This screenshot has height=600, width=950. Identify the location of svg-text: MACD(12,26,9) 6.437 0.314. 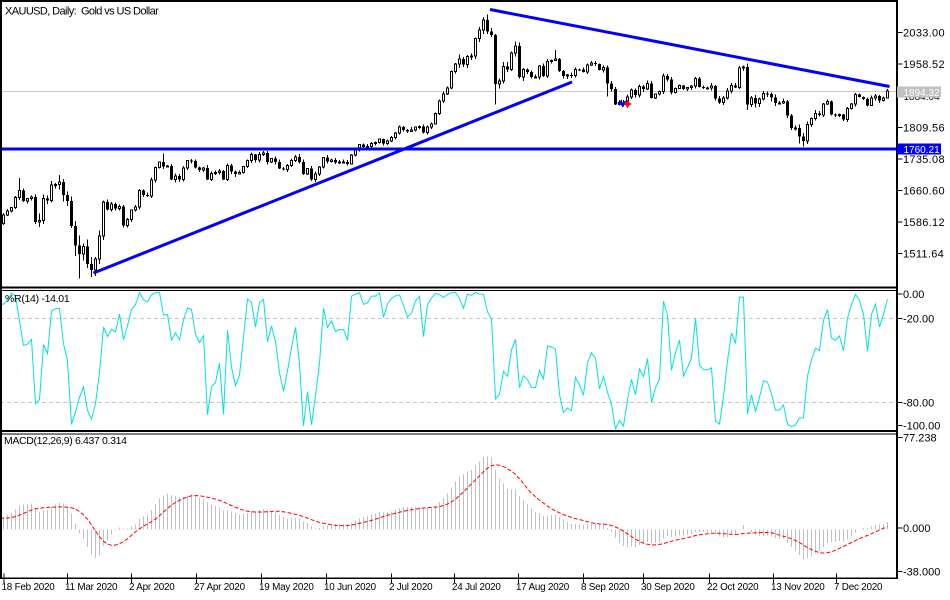
(65, 441).